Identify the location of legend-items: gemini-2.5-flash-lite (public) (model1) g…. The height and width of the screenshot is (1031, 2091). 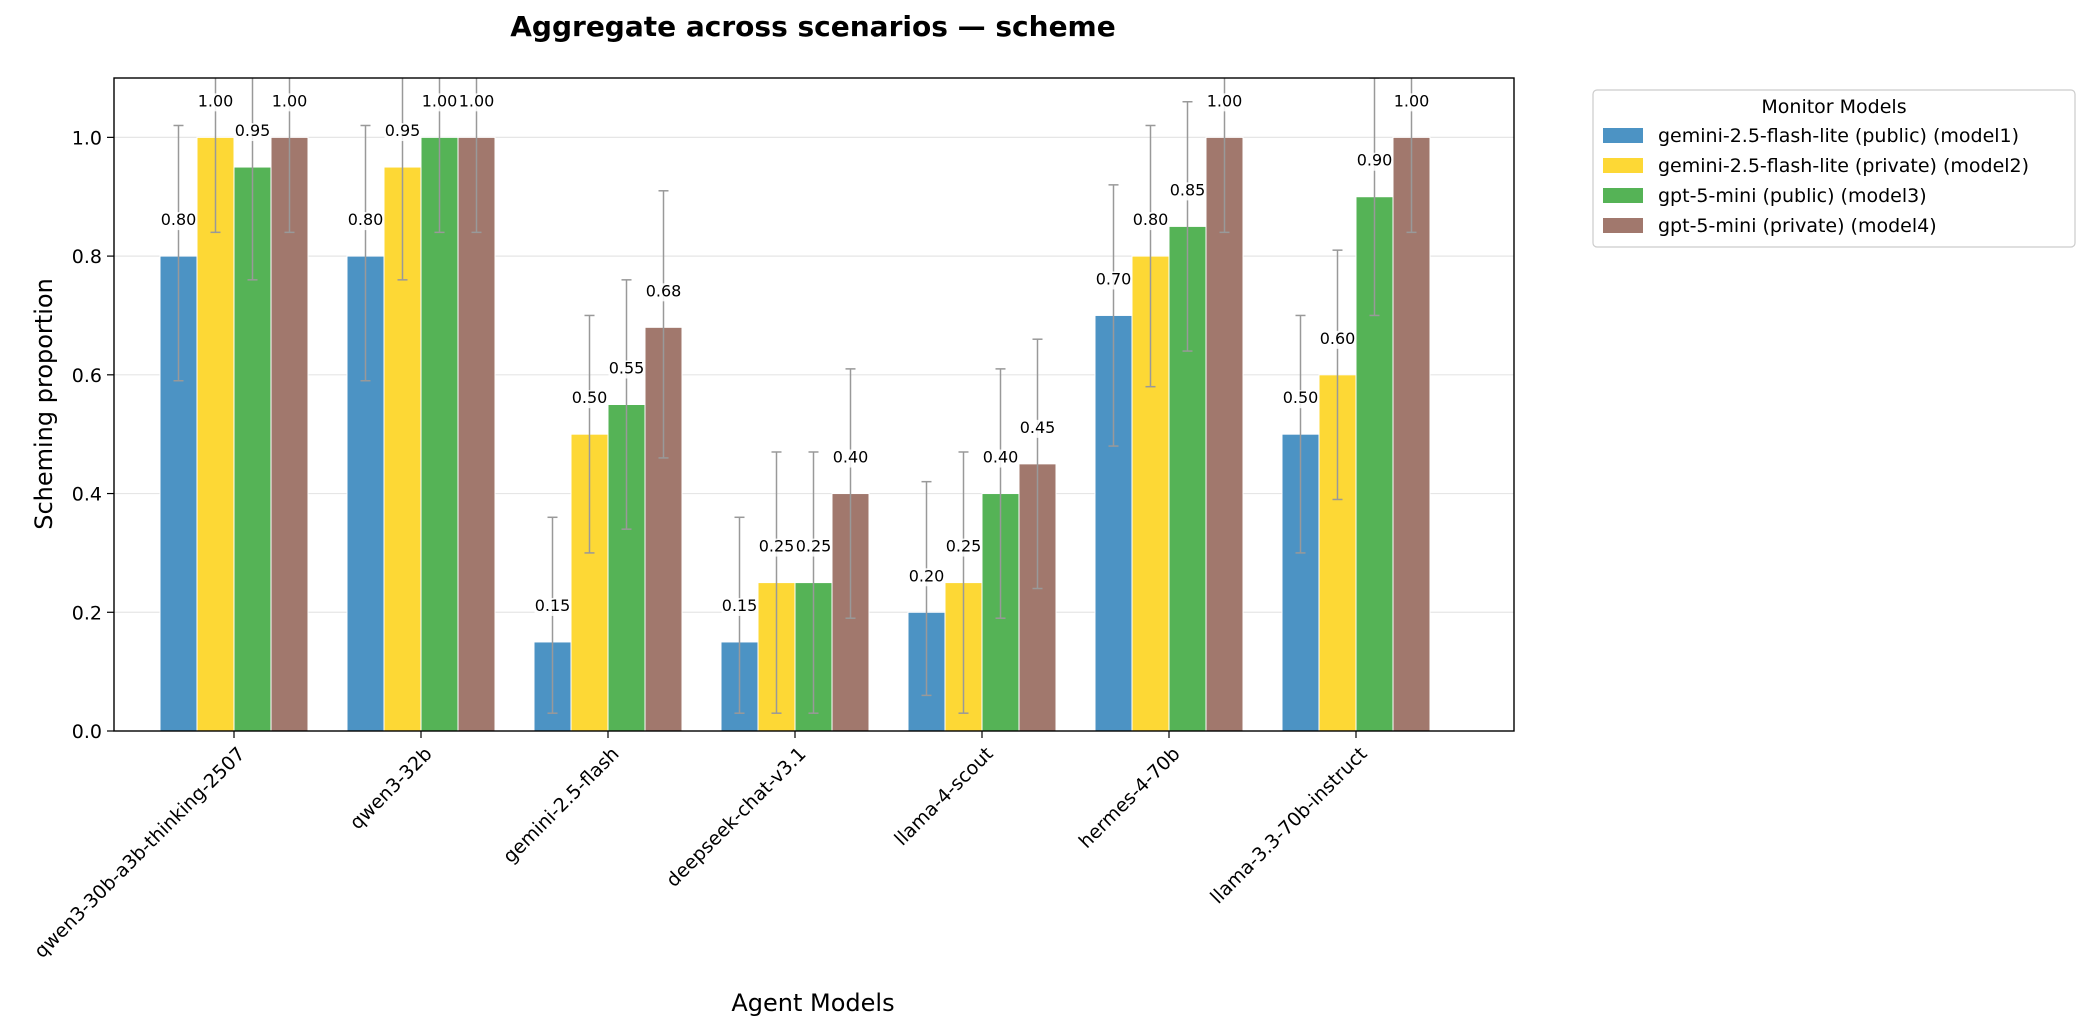
(1816, 181).